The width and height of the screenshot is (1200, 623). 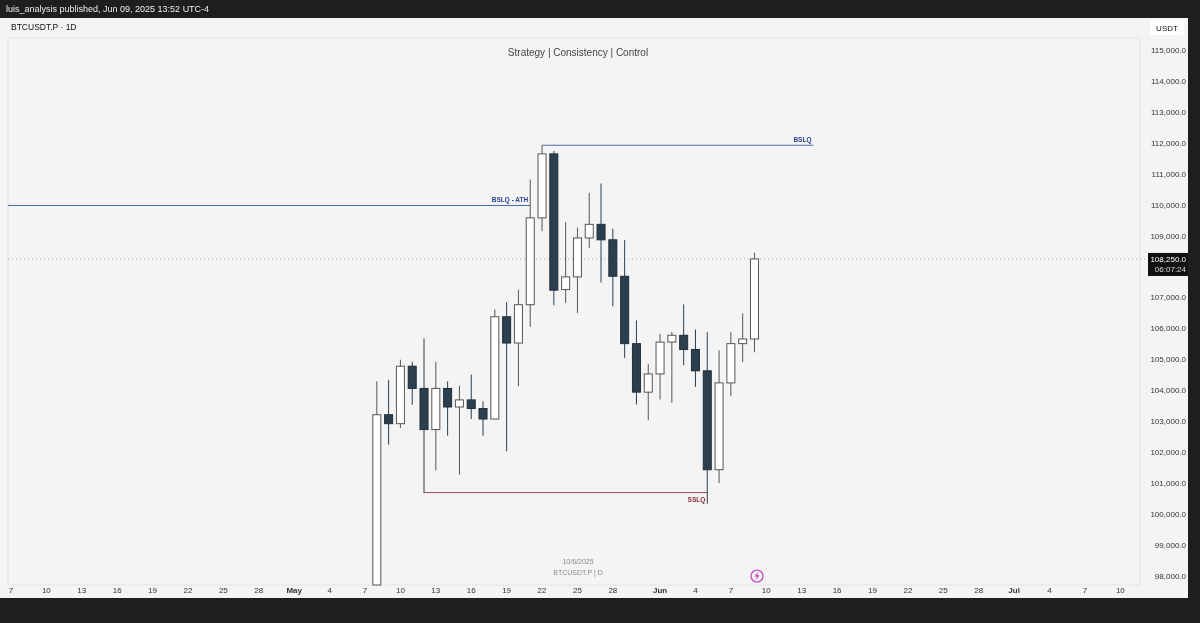 What do you see at coordinates (1014, 590) in the screenshot?
I see `x-tick-label: Jul` at bounding box center [1014, 590].